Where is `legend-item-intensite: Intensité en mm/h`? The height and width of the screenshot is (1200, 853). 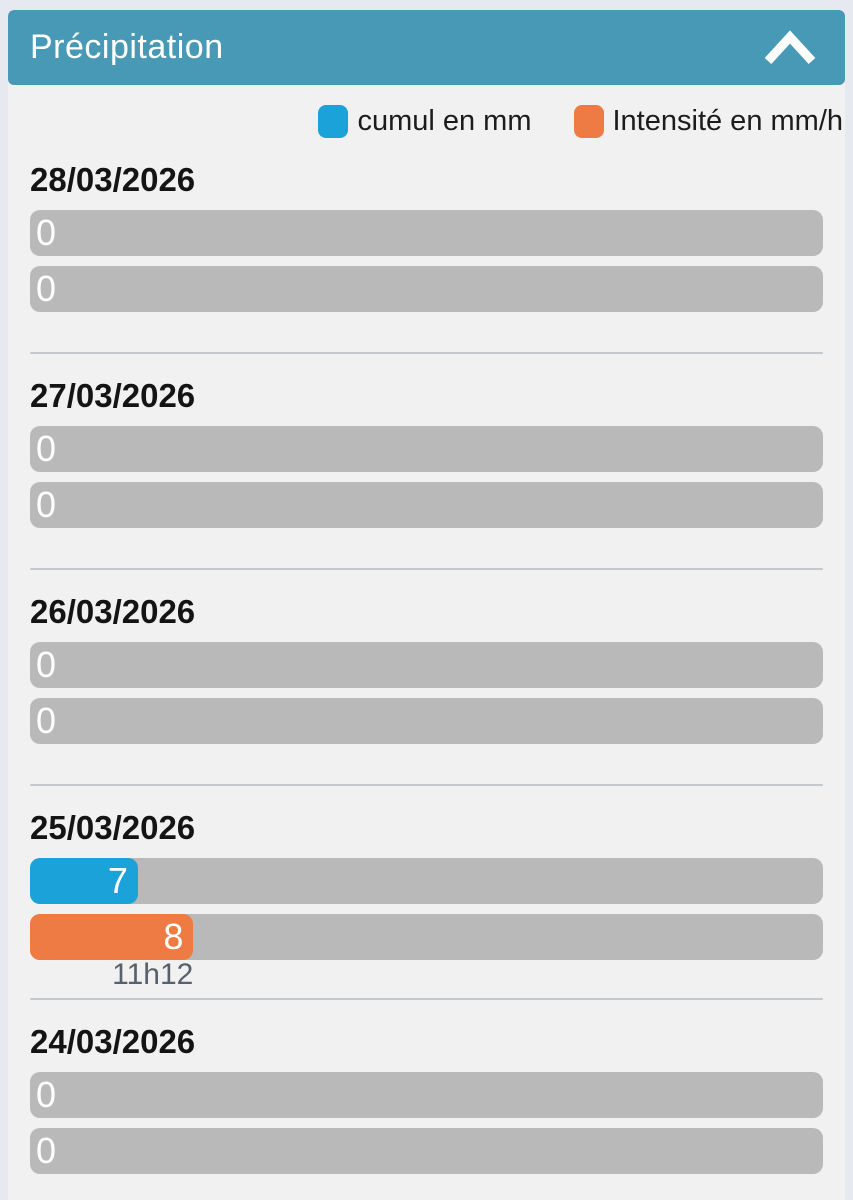
legend-item-intensite: Intensité en mm/h is located at coordinates (708, 121).